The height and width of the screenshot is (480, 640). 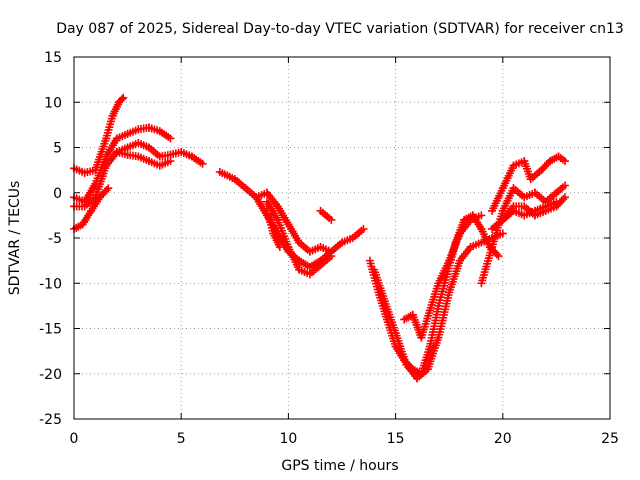 I want to click on y-tick-label: 10, so click(x=53, y=103).